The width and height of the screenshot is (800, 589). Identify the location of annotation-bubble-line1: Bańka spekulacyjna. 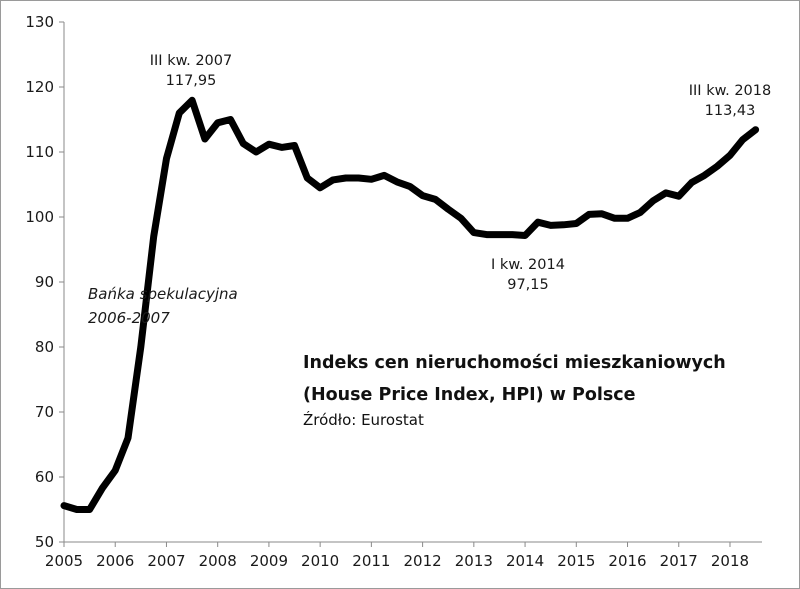
(163, 294).